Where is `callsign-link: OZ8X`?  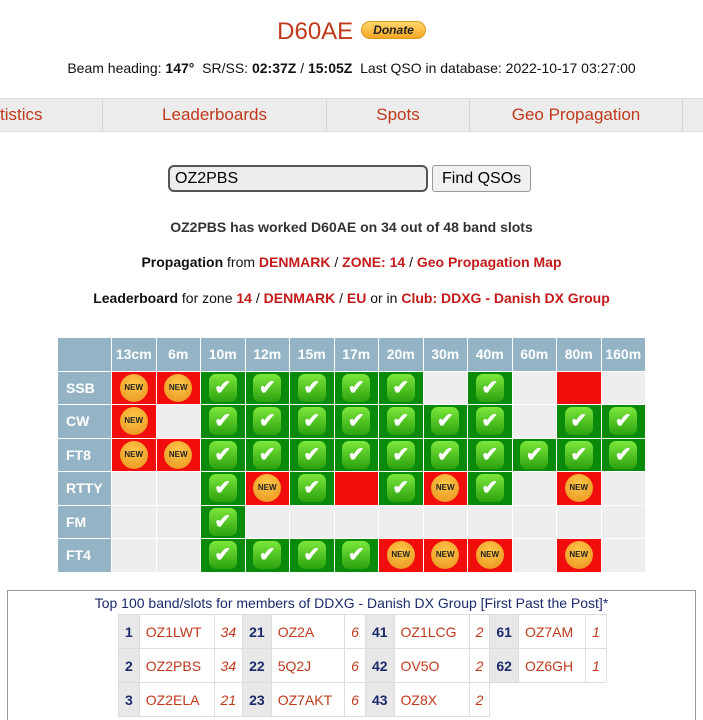
callsign-link: OZ8X is located at coordinates (431, 699).